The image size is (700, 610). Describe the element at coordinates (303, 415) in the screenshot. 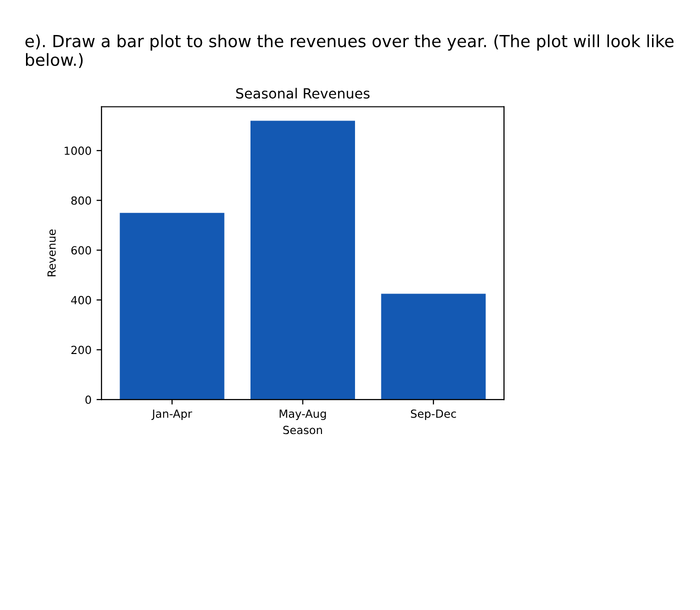

I see `x-tick-label: May-Aug` at that location.